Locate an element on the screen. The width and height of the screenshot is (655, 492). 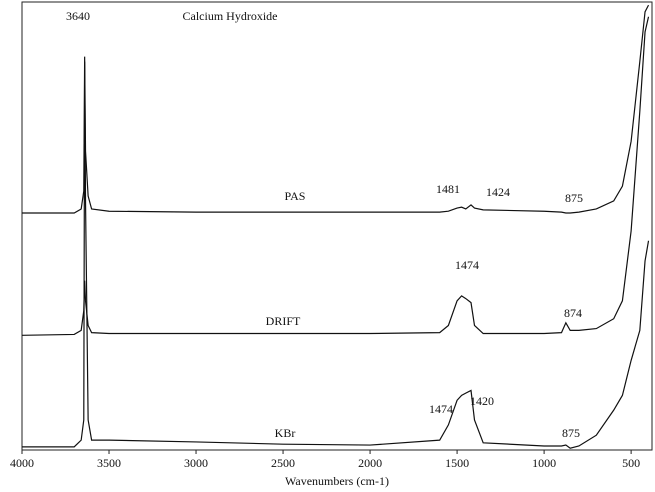
peak-label: 1424 is located at coordinates (498, 192).